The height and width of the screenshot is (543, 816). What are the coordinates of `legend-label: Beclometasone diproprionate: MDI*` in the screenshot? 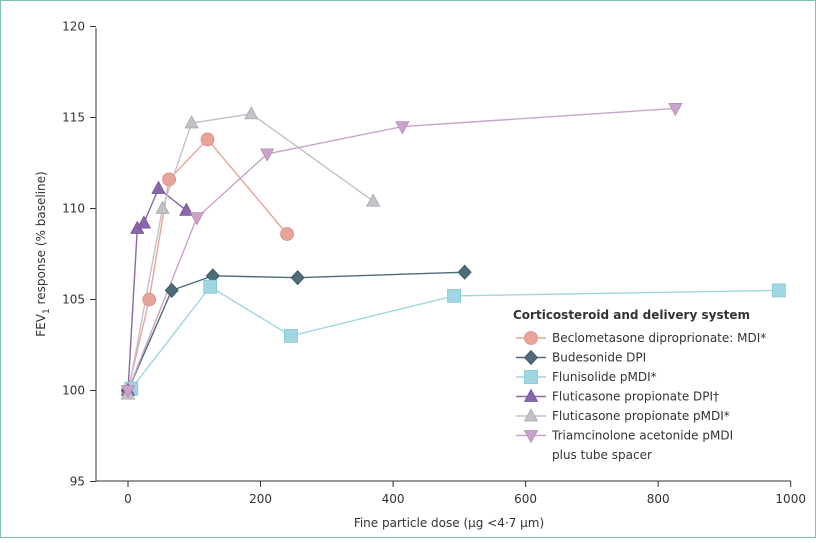 It's located at (659, 338).